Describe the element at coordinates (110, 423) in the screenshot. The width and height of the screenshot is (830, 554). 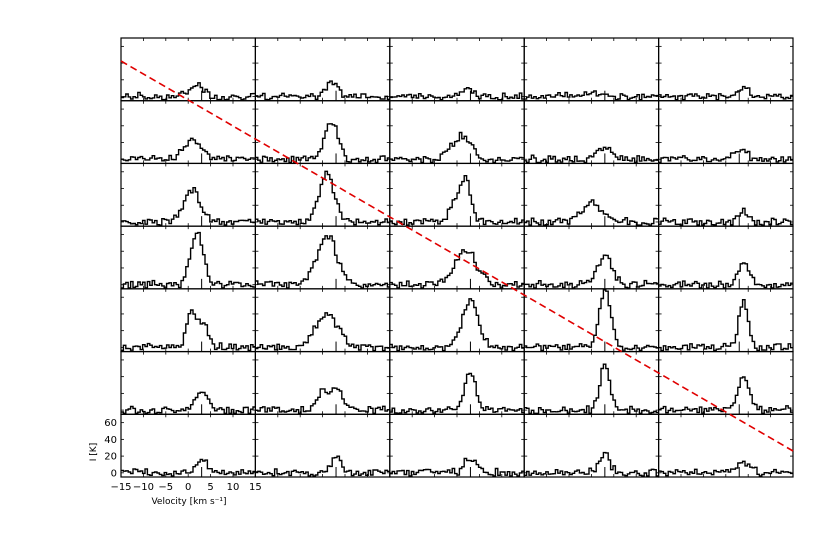
I see `y-tick-label: 60` at that location.